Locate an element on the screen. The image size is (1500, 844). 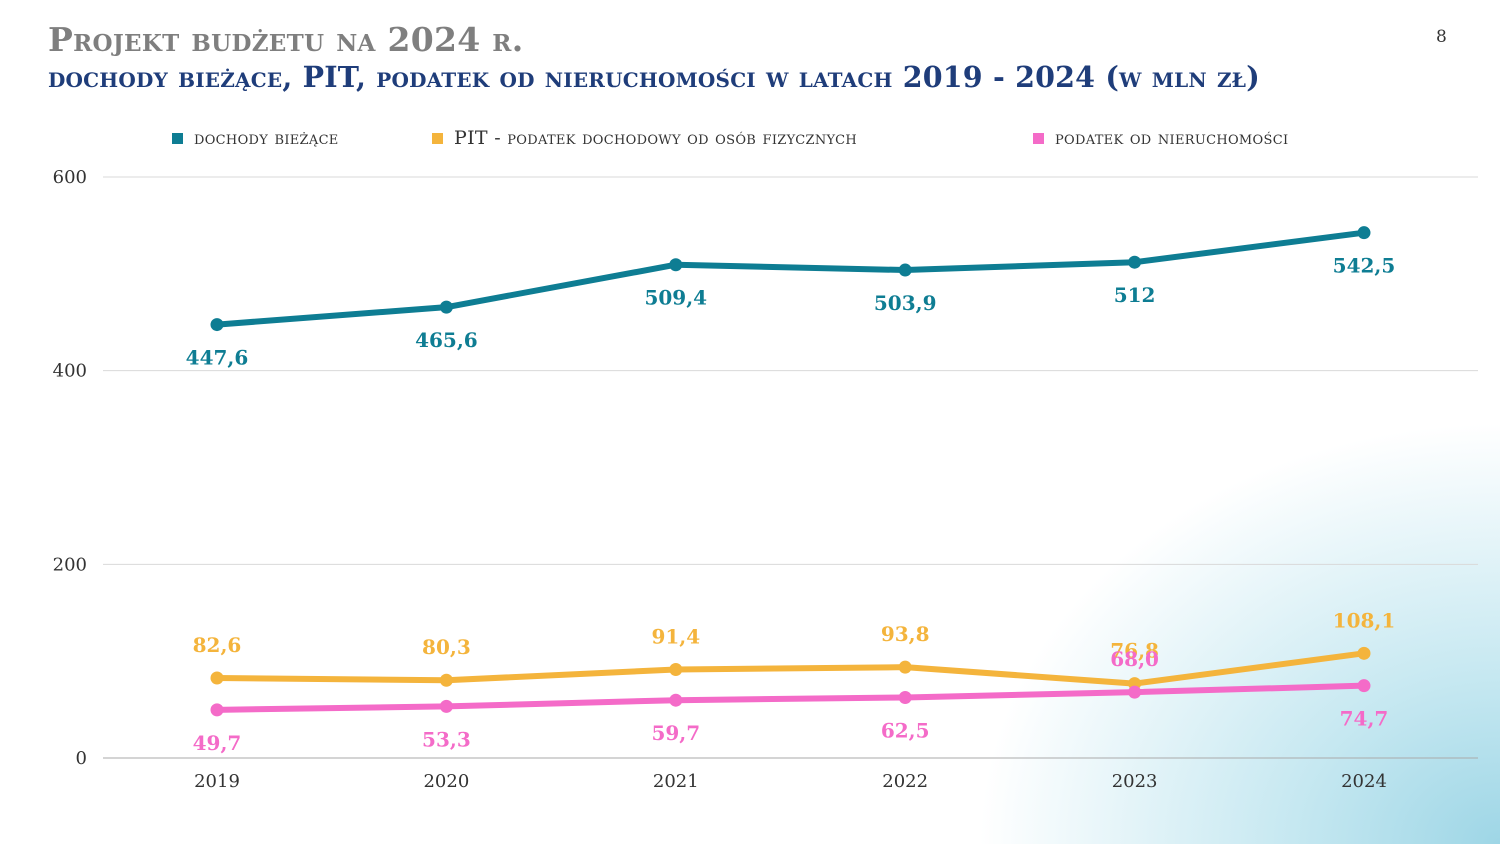
data-label-pit: 93,8 is located at coordinates (905, 634).